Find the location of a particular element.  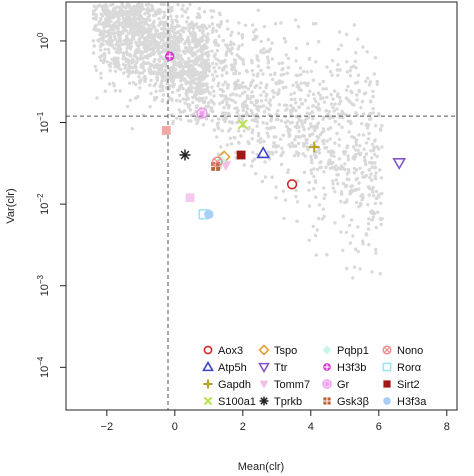

y-tick-label: 10−2 is located at coordinates (43, 204).